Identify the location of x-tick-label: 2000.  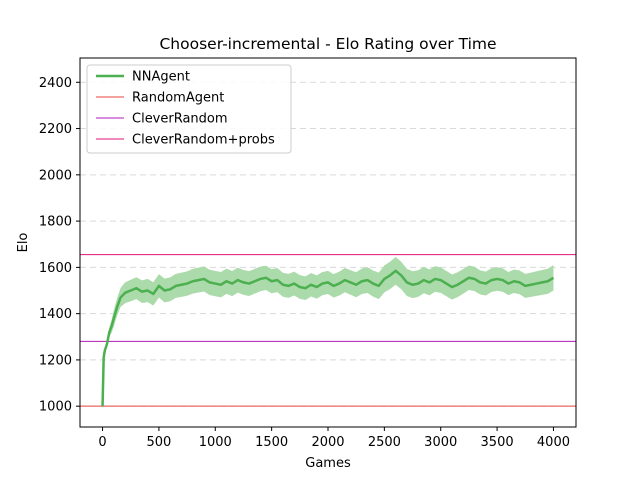
(327, 442).